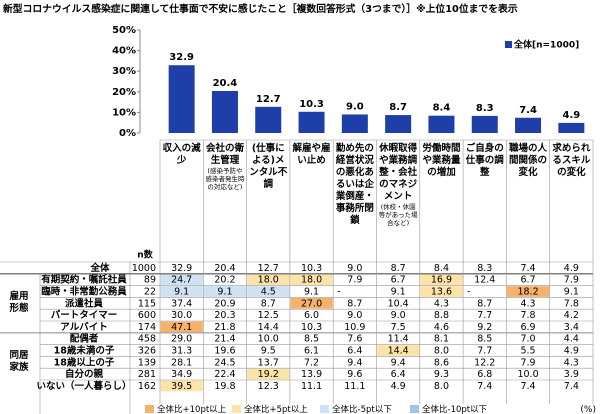 Image resolution: width=600 pixels, height=414 pixels. What do you see at coordinates (147, 386) in the screenshot?
I see `n-value: 162` at bounding box center [147, 386].